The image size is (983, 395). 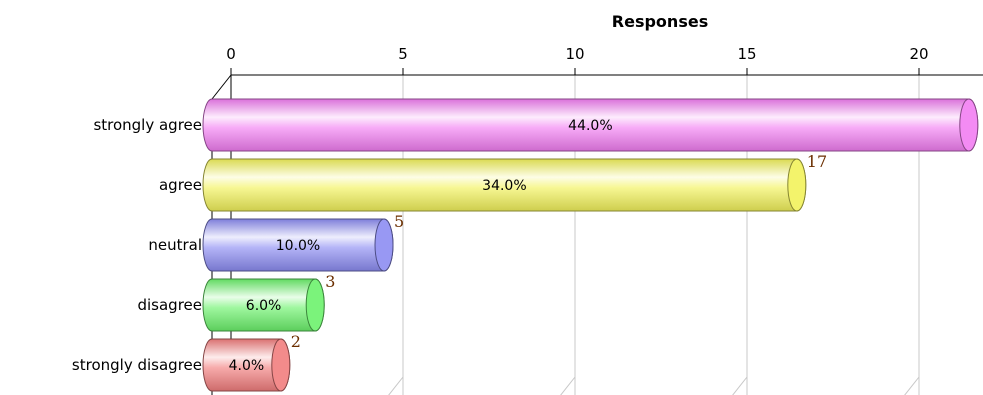 What do you see at coordinates (660, 21) in the screenshot?
I see `chart-title: Responses` at bounding box center [660, 21].